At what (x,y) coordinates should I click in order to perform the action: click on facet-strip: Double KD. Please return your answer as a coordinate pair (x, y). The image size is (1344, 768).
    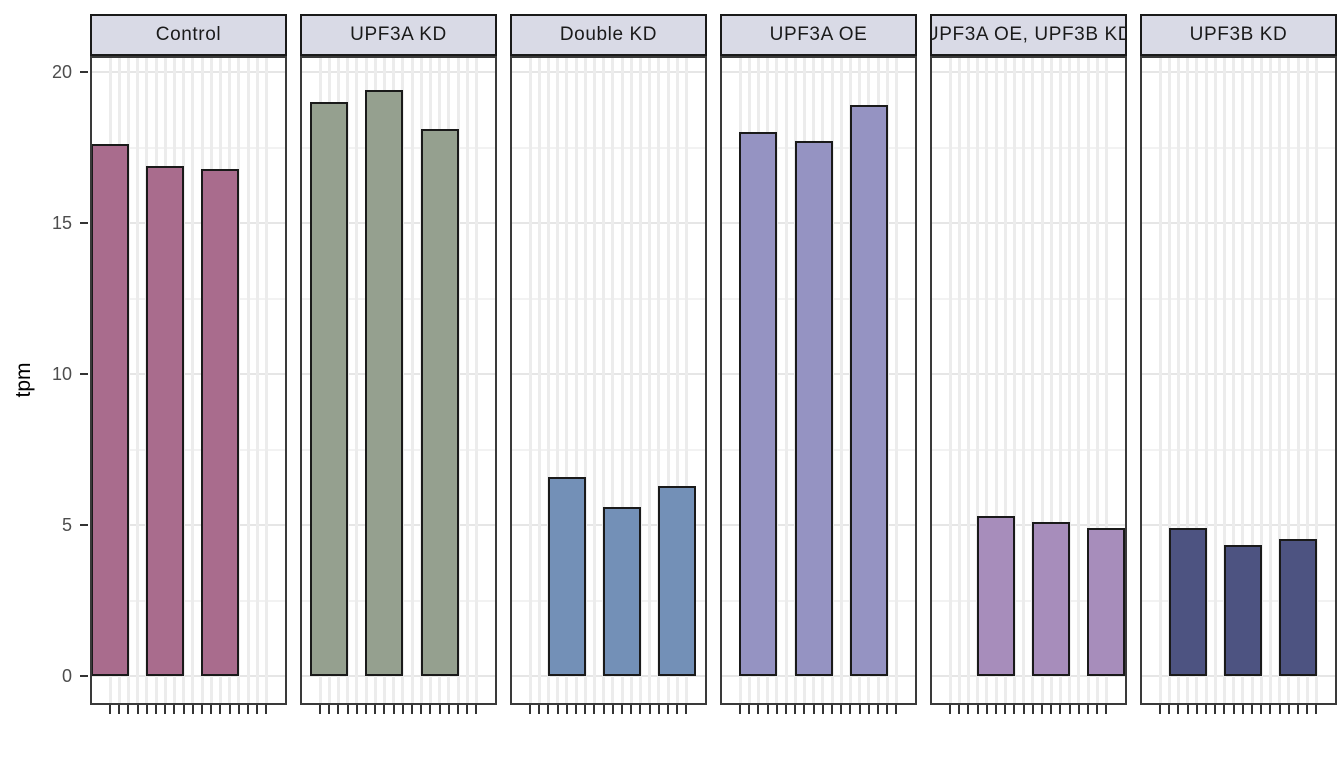
    Looking at the image, I should click on (608, 35).